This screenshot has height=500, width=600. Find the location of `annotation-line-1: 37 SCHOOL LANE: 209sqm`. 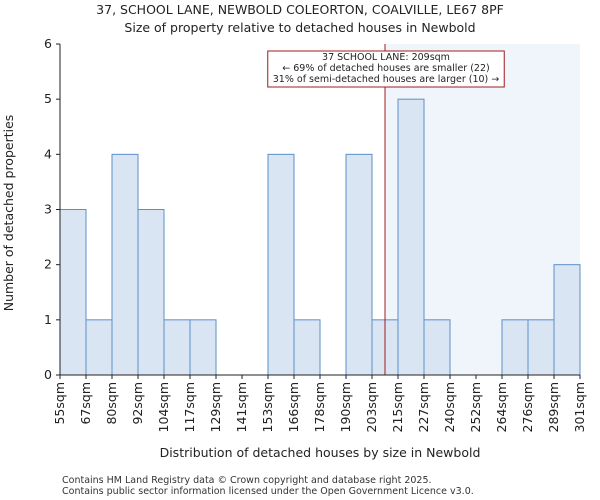

annotation-line-1: 37 SCHOOL LANE: 209sqm is located at coordinates (386, 57).